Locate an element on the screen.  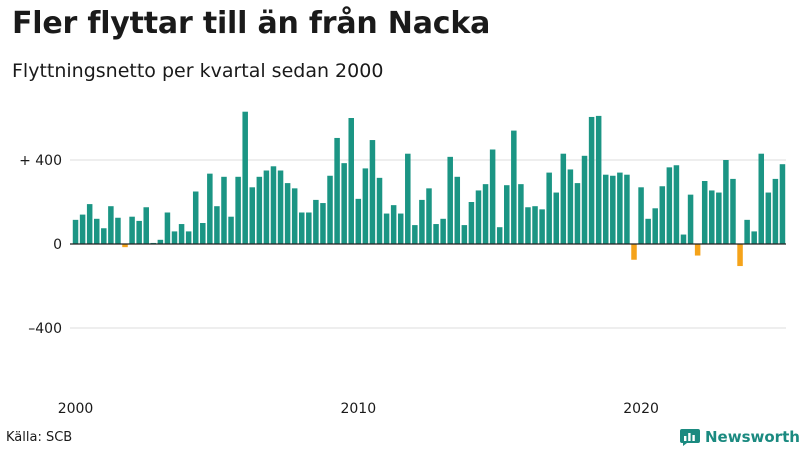
brand-name: Newsworthy is located at coordinates (752, 437).